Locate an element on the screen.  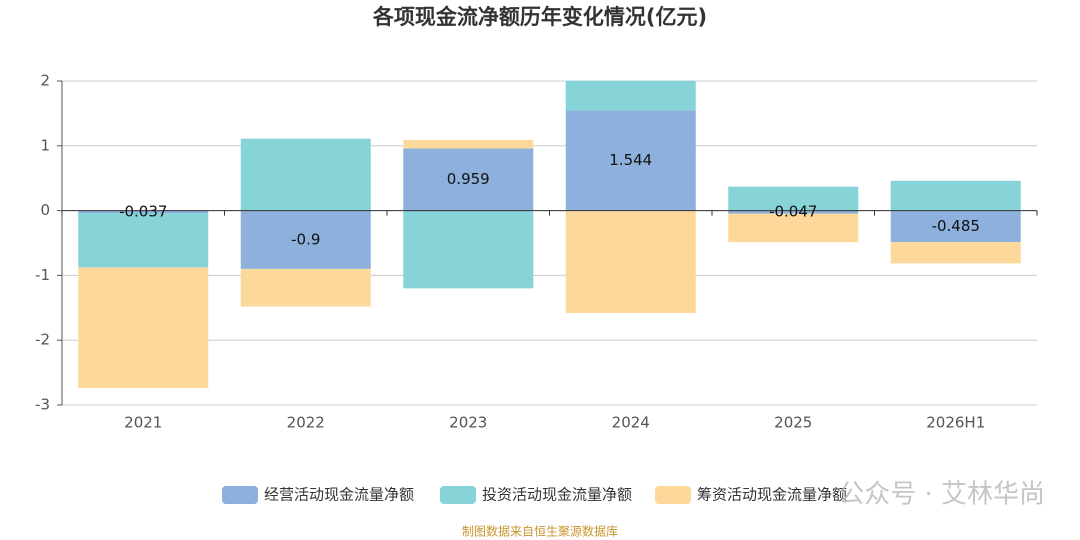
y-tick-label: -1 is located at coordinates (42, 275).